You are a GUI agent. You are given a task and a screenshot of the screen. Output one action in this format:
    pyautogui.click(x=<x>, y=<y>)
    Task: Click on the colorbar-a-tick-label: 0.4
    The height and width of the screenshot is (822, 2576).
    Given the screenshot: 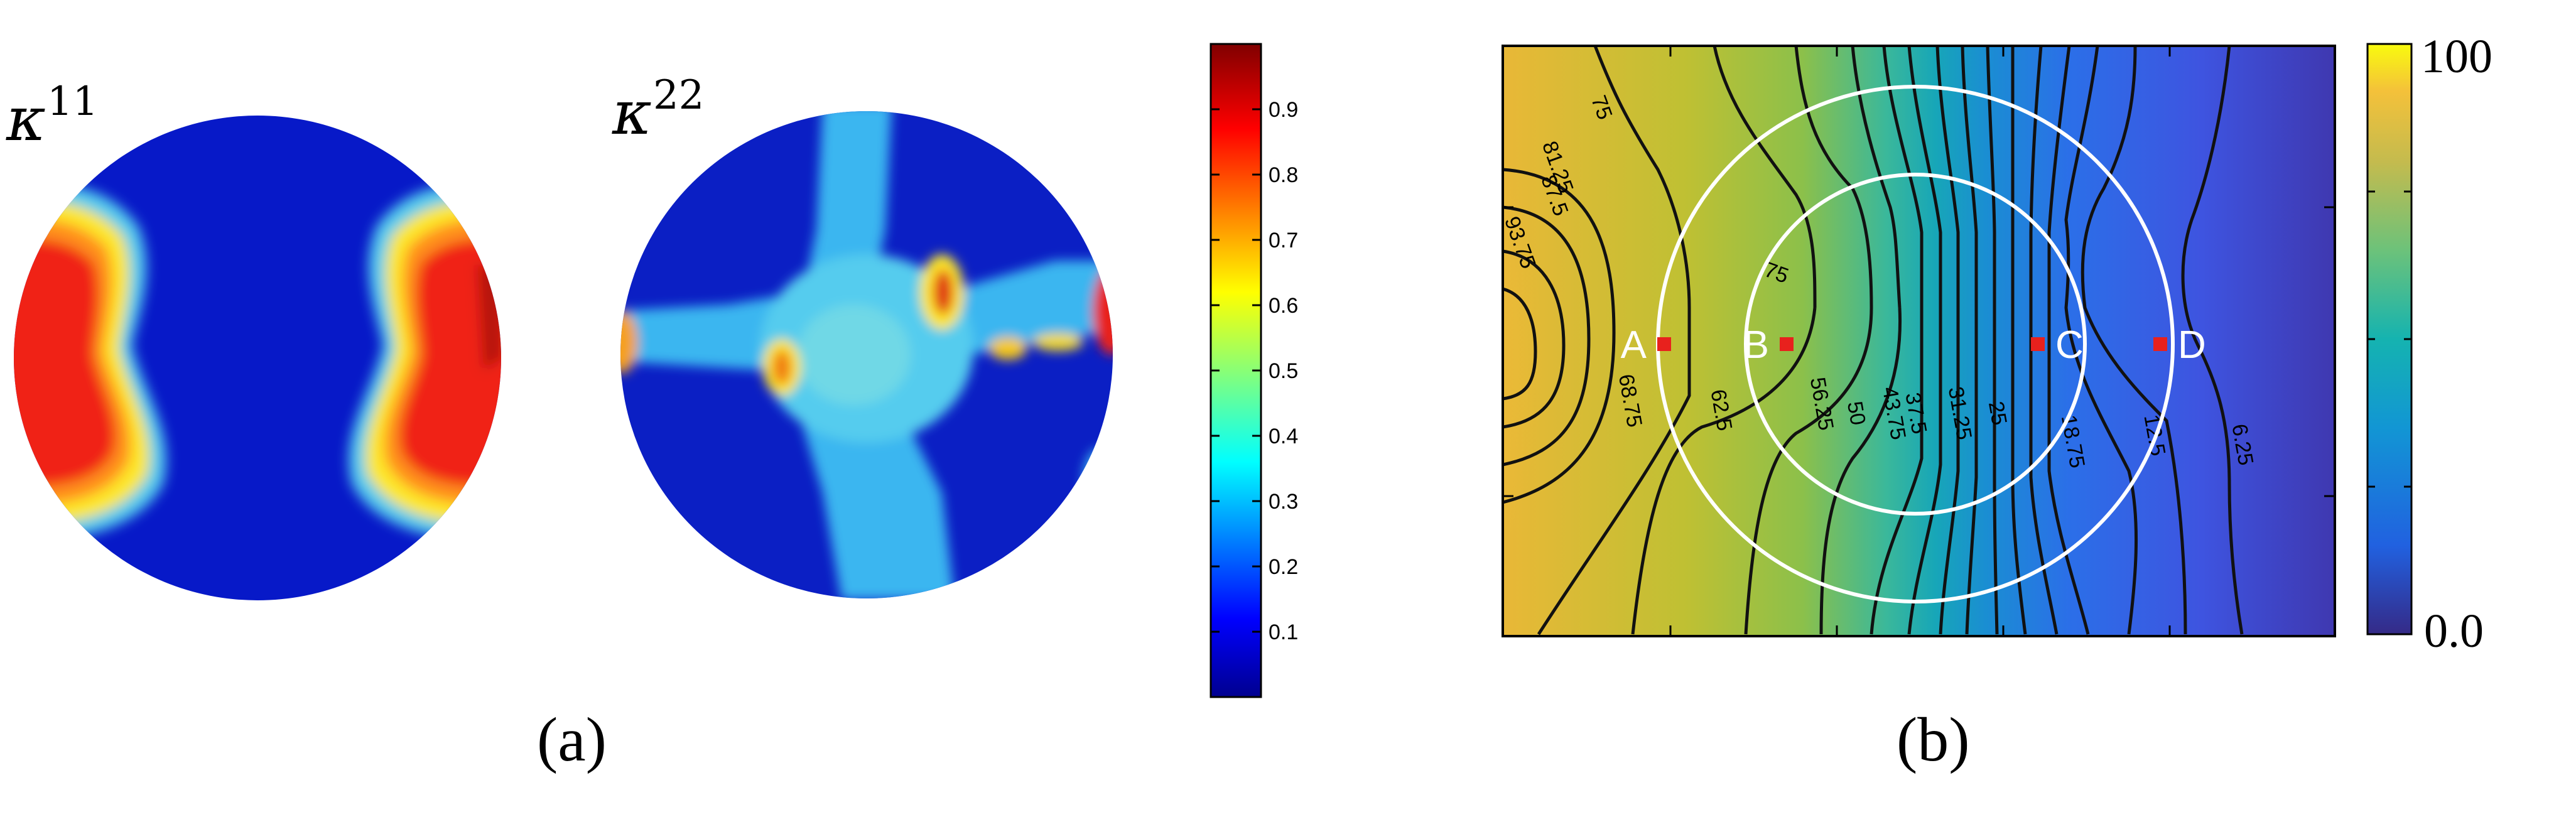 What is the action you would take?
    pyautogui.click(x=1284, y=436)
    